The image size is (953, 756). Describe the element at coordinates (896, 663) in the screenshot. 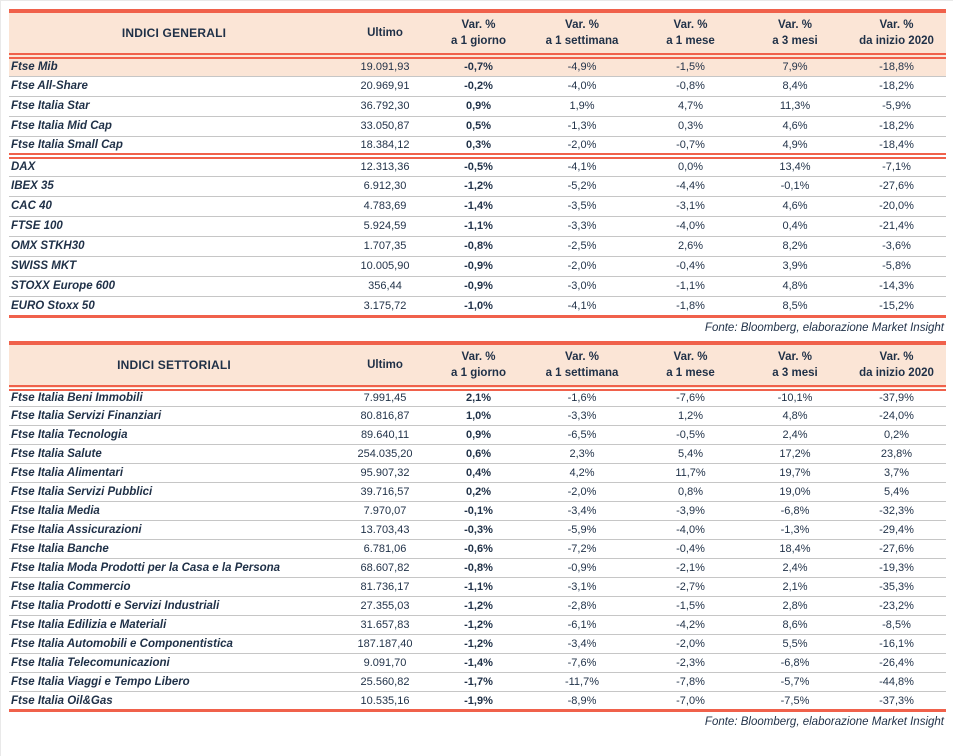

I see `var-inizio-2020-value: -26,4%` at that location.